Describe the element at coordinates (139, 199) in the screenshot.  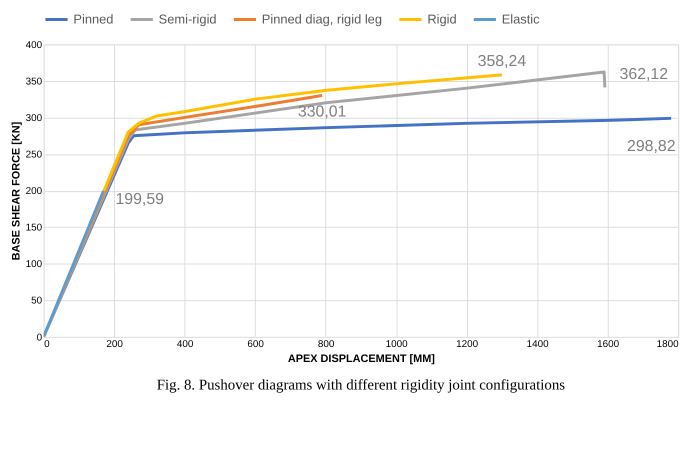
I see `annotation: 199,59` at that location.